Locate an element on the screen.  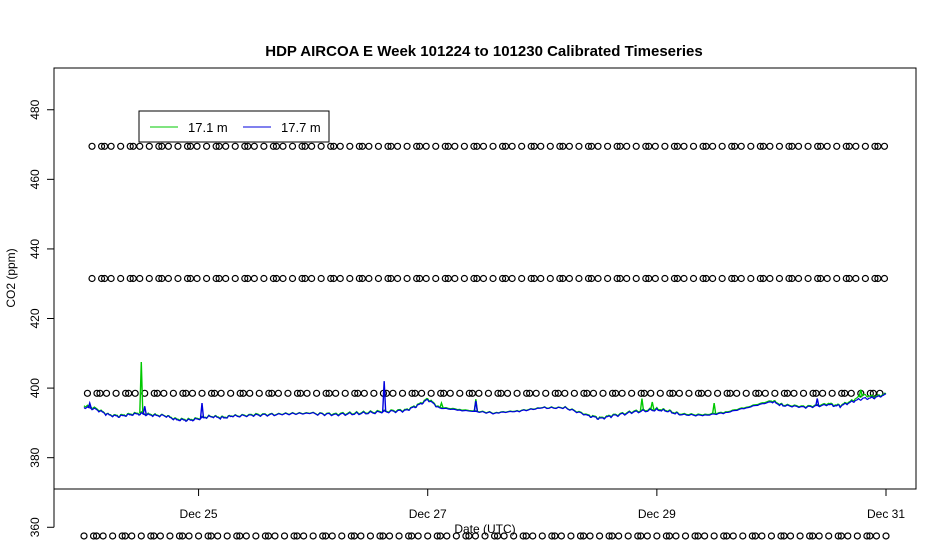
series-17-1-m-spike is located at coordinates (714, 408).